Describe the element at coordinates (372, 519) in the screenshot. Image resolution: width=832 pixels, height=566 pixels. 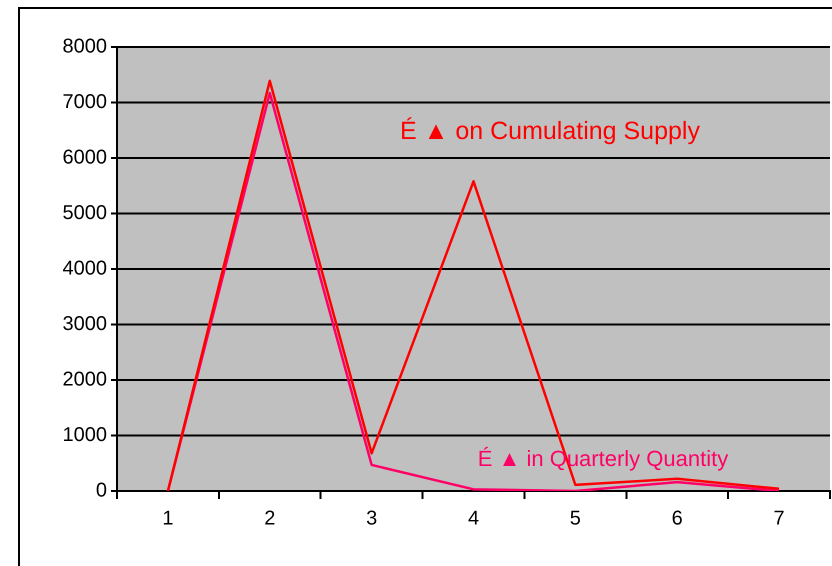
I see `x-tick-label: 3` at that location.